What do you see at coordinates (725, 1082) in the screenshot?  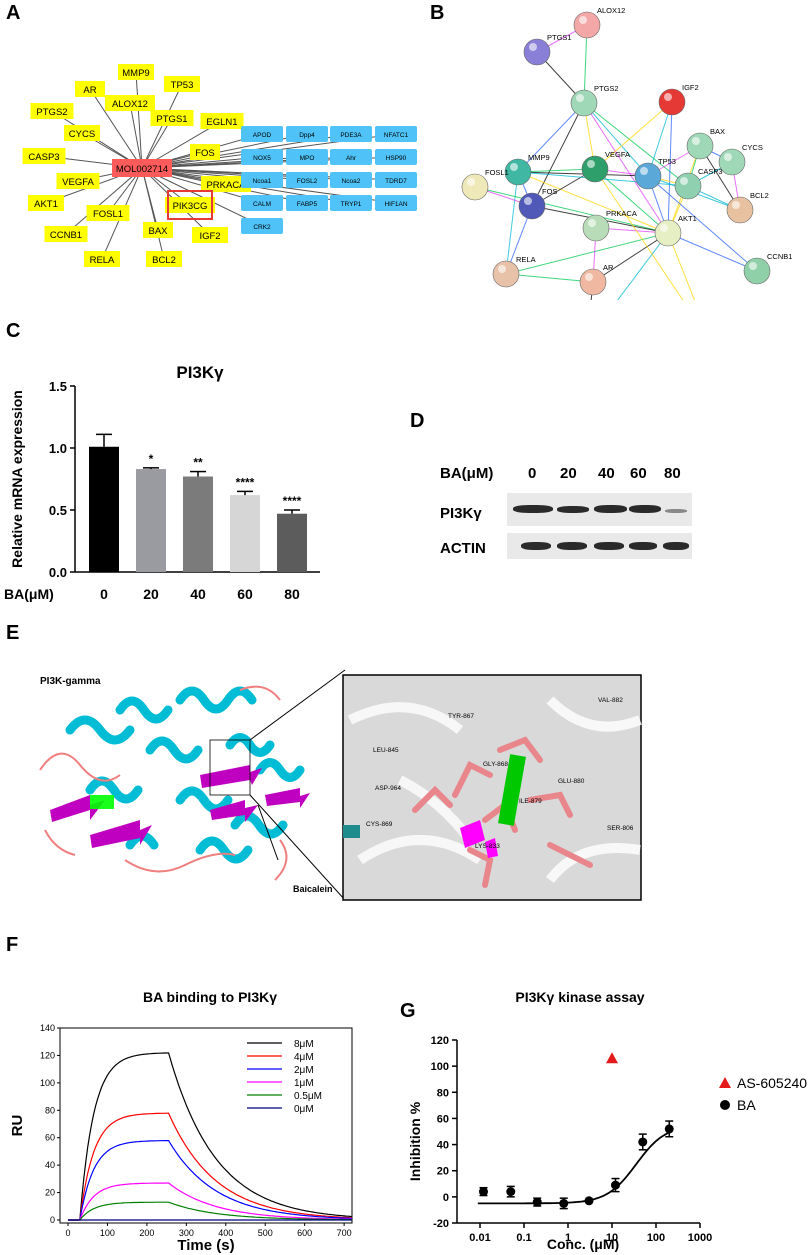 I see `chart-g-legend-marker` at bounding box center [725, 1082].